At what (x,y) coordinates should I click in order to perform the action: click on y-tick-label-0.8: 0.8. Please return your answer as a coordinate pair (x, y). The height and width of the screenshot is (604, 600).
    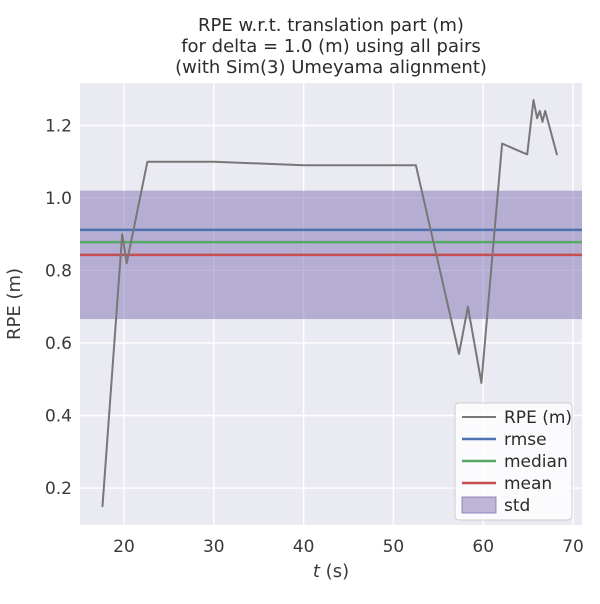
    Looking at the image, I should click on (58, 271).